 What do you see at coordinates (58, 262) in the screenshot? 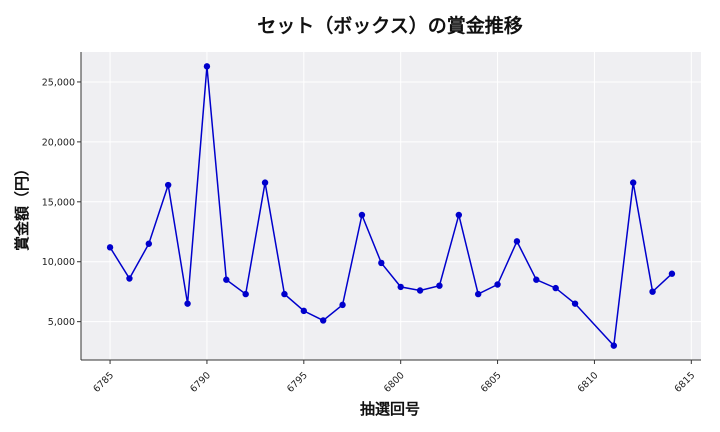
I see `y-tick-label: 10,000` at bounding box center [58, 262].